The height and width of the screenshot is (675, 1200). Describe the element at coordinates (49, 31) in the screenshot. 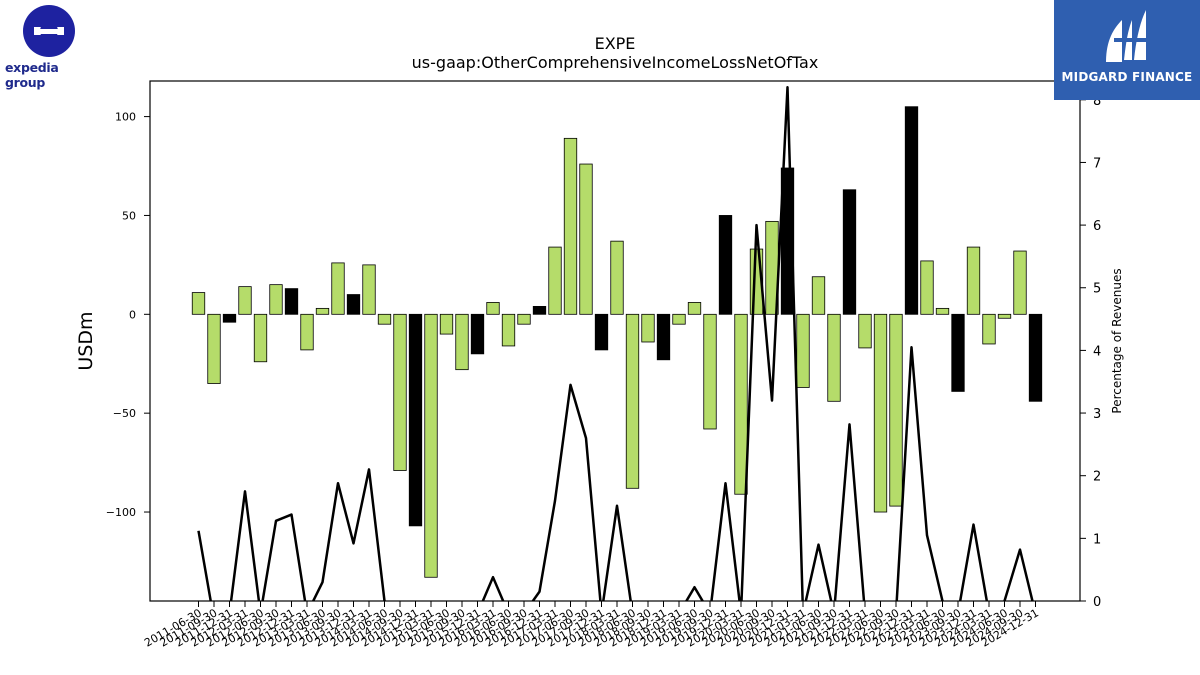

I see `expedia-e-icon` at that location.